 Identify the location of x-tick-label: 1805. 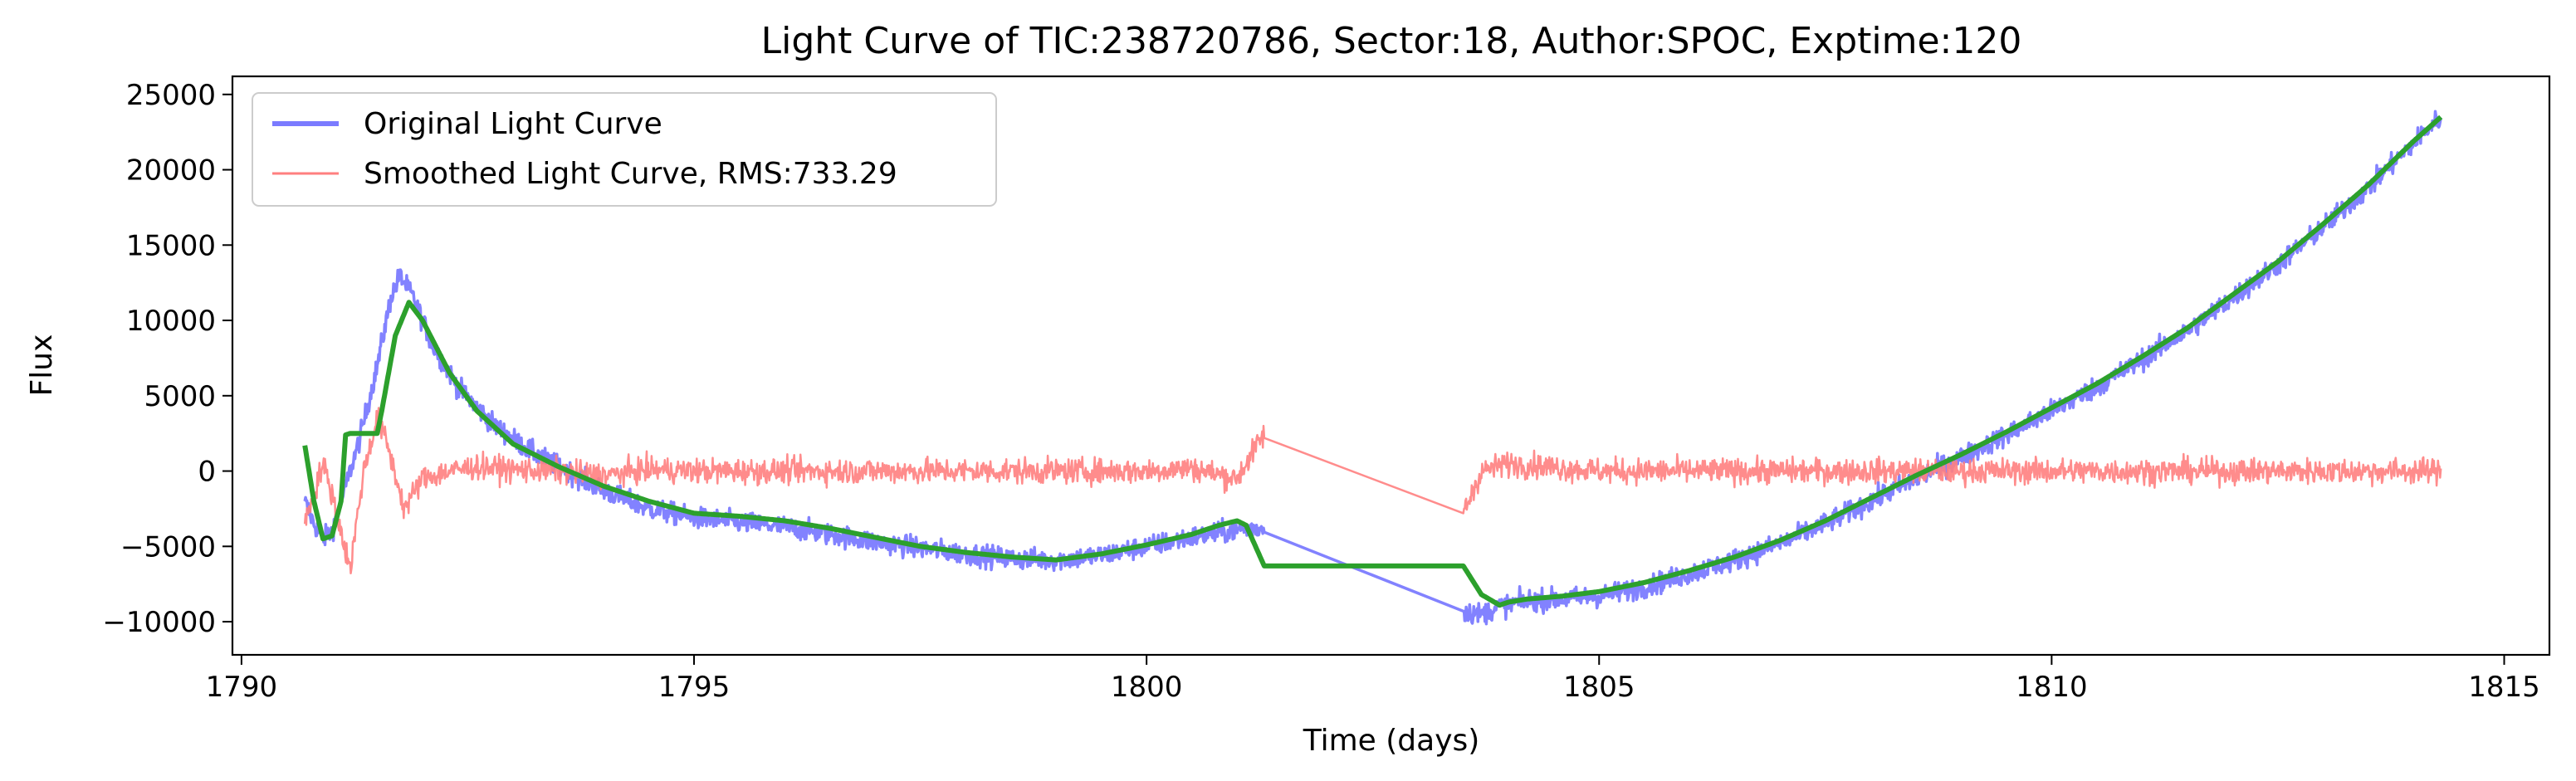
(1599, 687).